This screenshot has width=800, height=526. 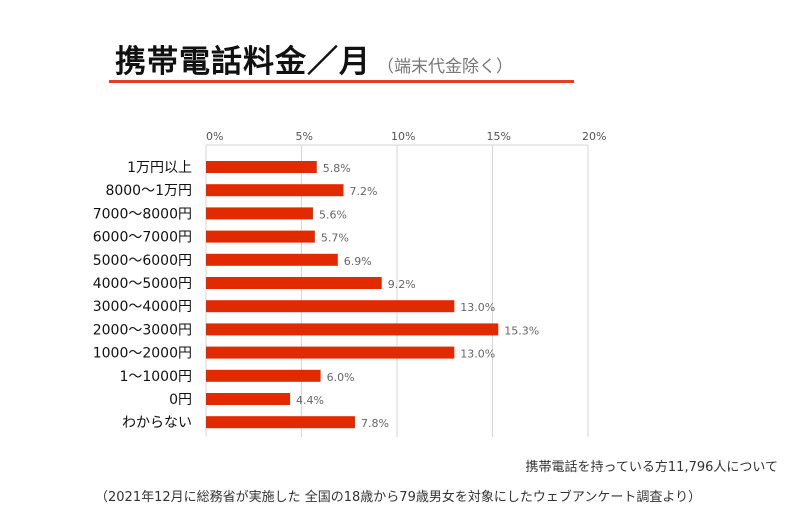 What do you see at coordinates (157, 423) in the screenshot?
I see `category-label: わからない` at bounding box center [157, 423].